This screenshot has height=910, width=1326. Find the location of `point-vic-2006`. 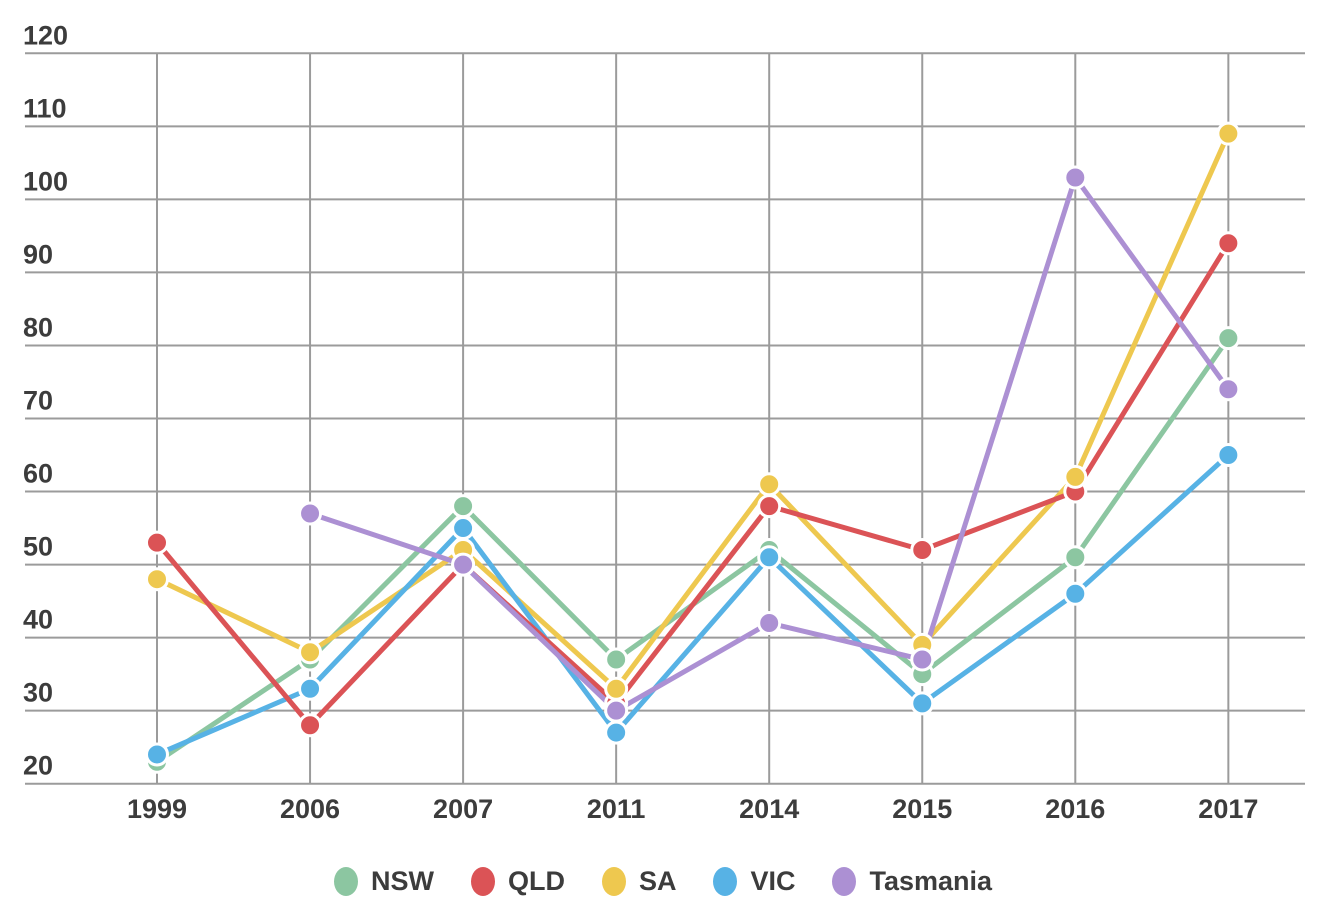

point-vic-2006 is located at coordinates (310, 688).